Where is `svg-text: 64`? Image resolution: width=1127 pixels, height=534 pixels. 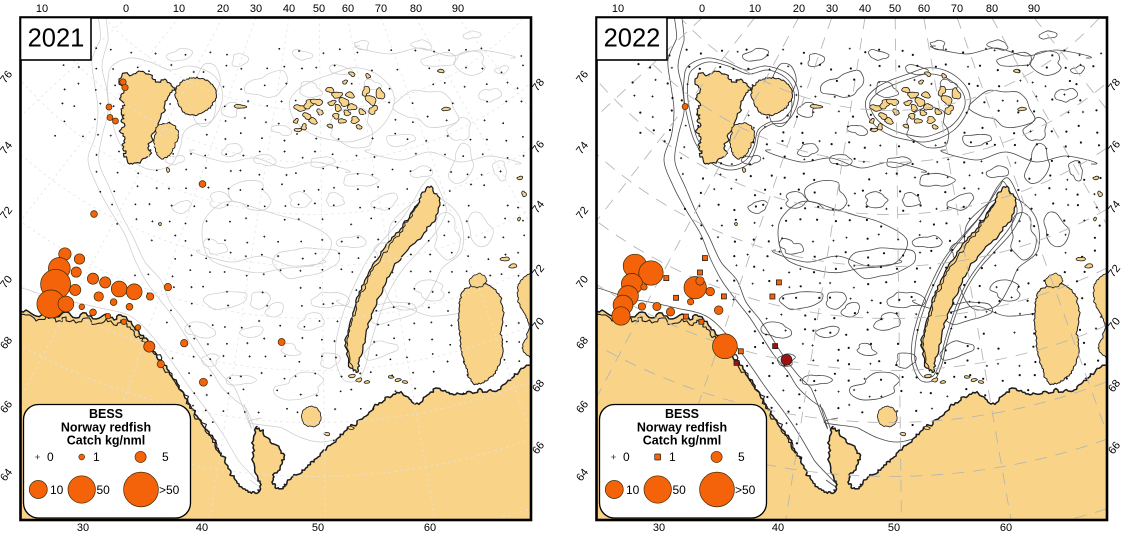 svg-text: 64 is located at coordinates (582, 475).